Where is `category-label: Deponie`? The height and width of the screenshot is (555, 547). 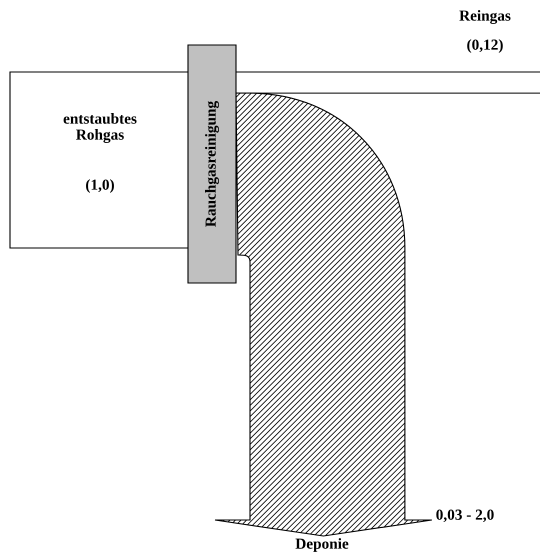 category-label: Deponie is located at coordinates (322, 545).